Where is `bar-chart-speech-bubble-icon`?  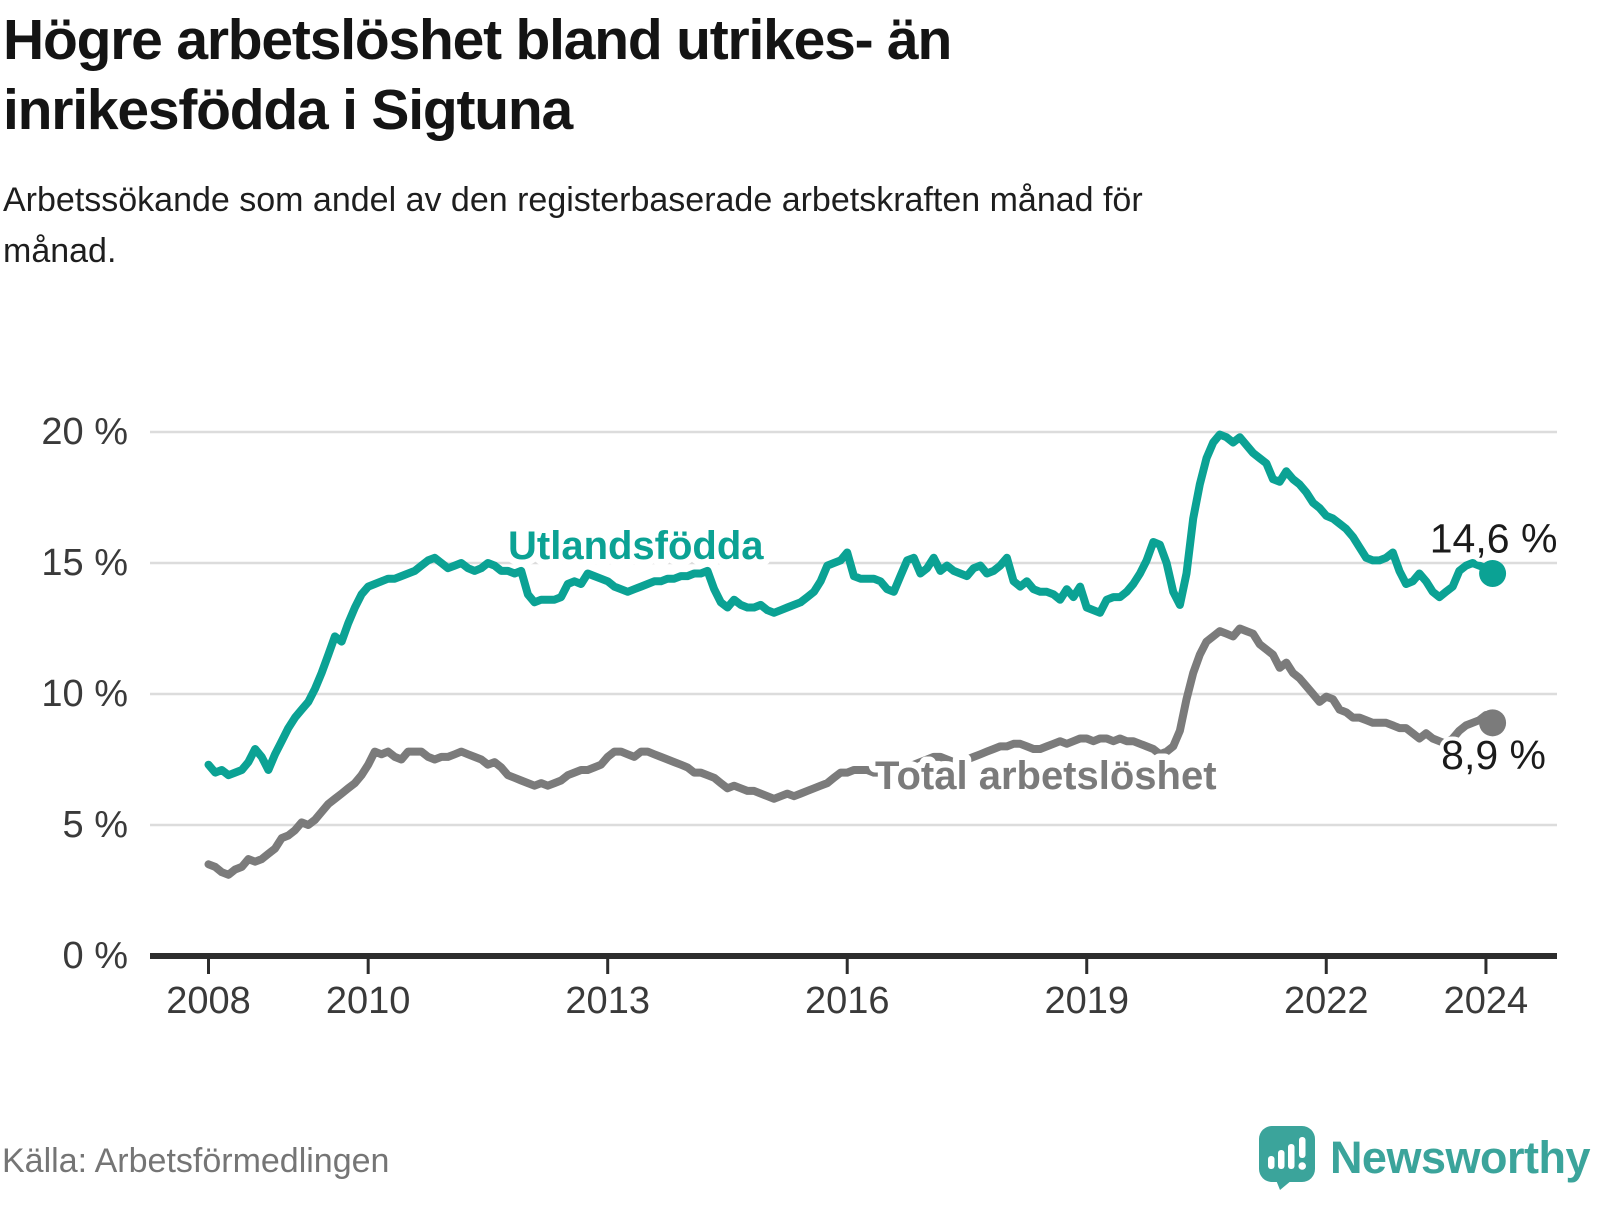
bar-chart-speech-bubble-icon is located at coordinates (1286, 1158).